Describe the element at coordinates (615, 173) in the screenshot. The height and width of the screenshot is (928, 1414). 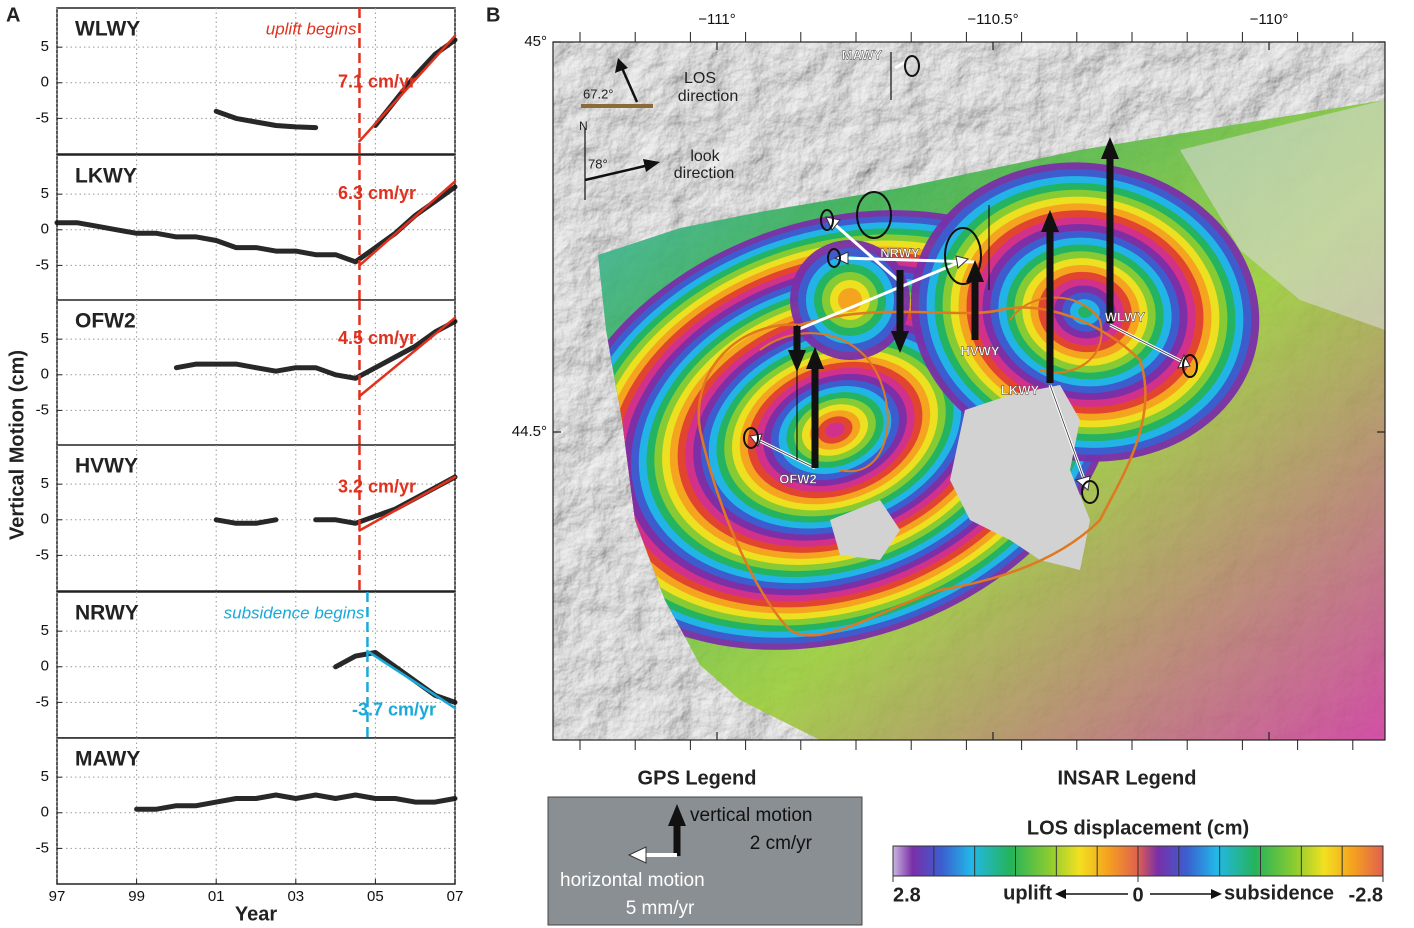
I see `look-arrow` at that location.